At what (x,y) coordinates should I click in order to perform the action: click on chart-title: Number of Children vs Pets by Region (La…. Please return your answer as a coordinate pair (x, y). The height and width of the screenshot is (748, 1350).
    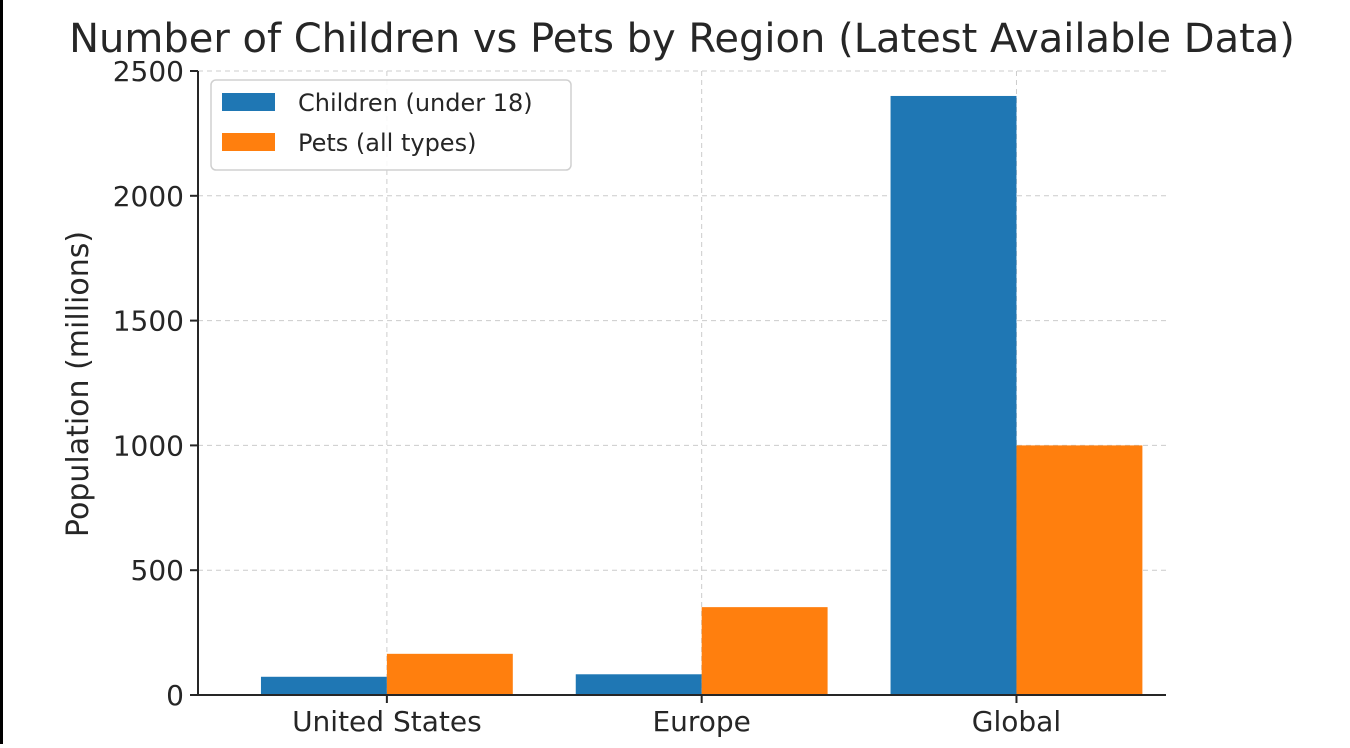
    Looking at the image, I should click on (682, 39).